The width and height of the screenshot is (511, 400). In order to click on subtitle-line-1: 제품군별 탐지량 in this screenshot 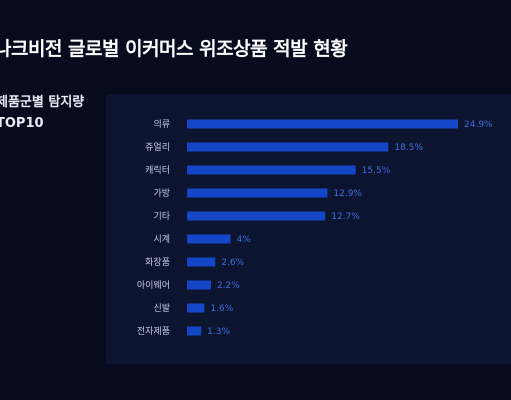, I will do `click(42, 102)`.